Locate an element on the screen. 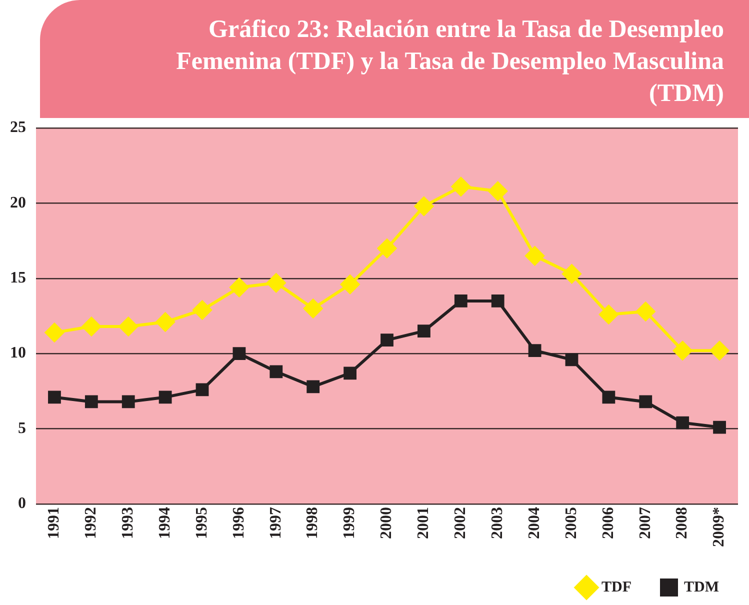 The image size is (749, 605). y-tick-label: 20 is located at coordinates (18, 203).